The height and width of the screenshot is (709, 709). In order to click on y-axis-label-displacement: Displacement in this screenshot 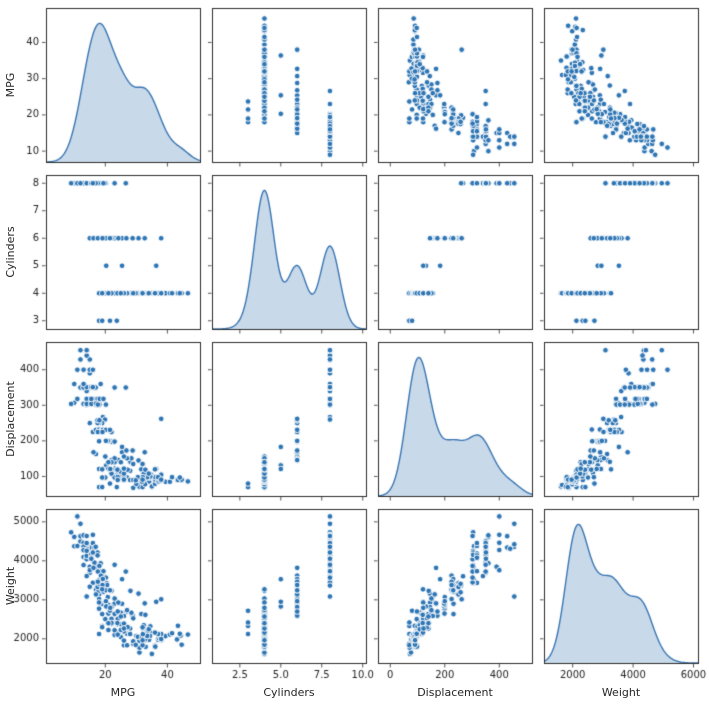, I will do `click(10, 419)`.